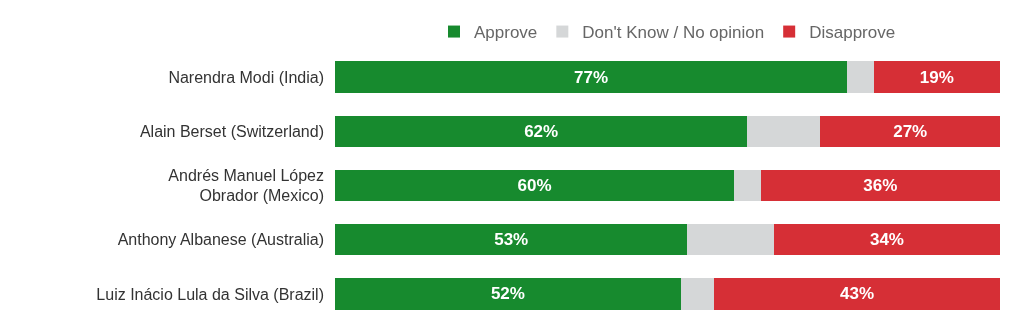  Describe the element at coordinates (220, 240) in the screenshot. I see `y-tick-label: Anthony Albanese (Australia)` at that location.